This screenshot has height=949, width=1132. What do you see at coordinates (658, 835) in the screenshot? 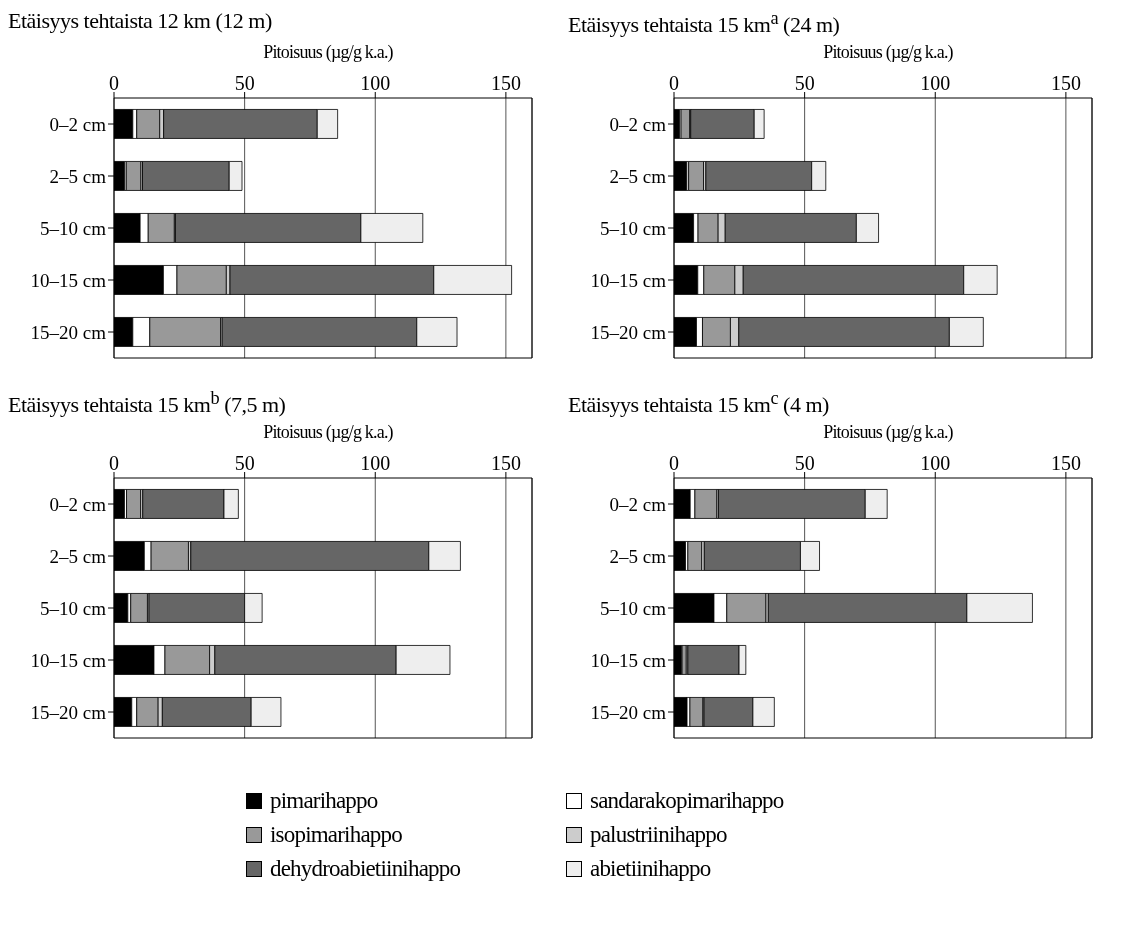
I see `legend-label: palustriinihappo` at bounding box center [658, 835].